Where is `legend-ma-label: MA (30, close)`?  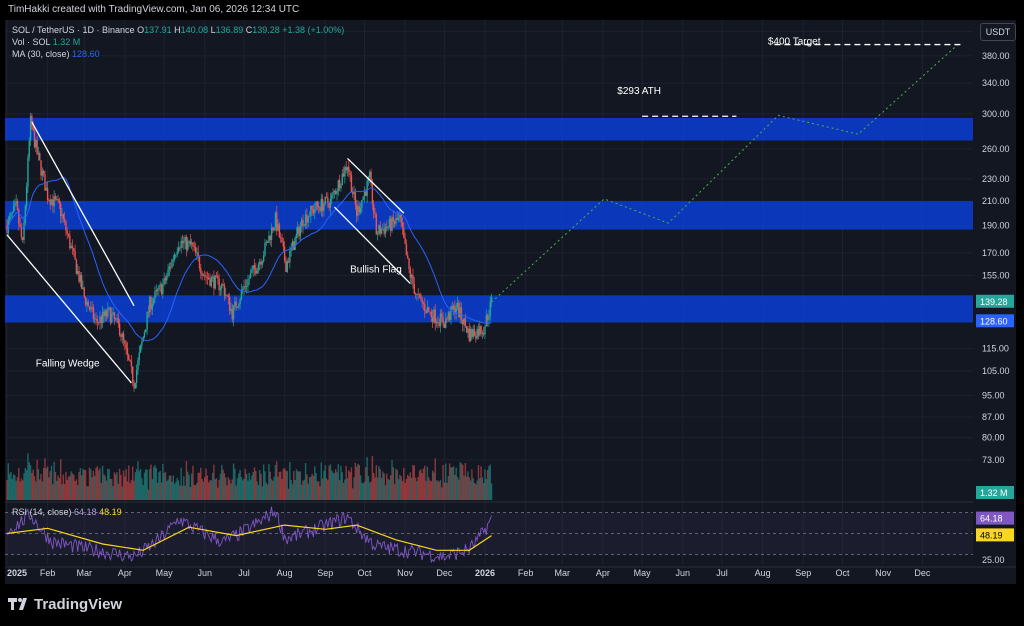 legend-ma-label: MA (30, close) is located at coordinates (41, 54).